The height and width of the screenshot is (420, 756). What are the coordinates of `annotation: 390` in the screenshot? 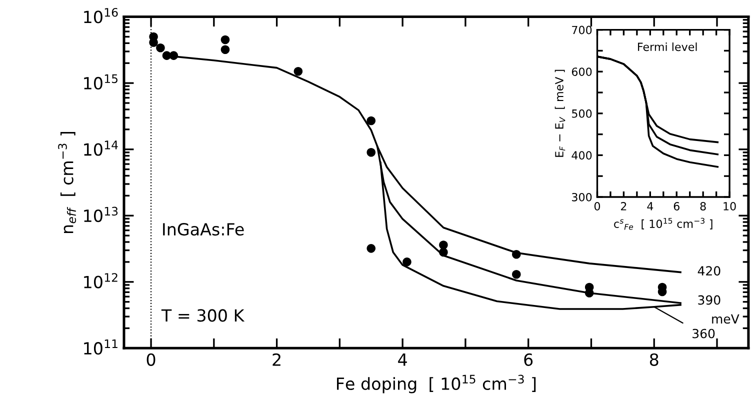 It's located at (709, 300).